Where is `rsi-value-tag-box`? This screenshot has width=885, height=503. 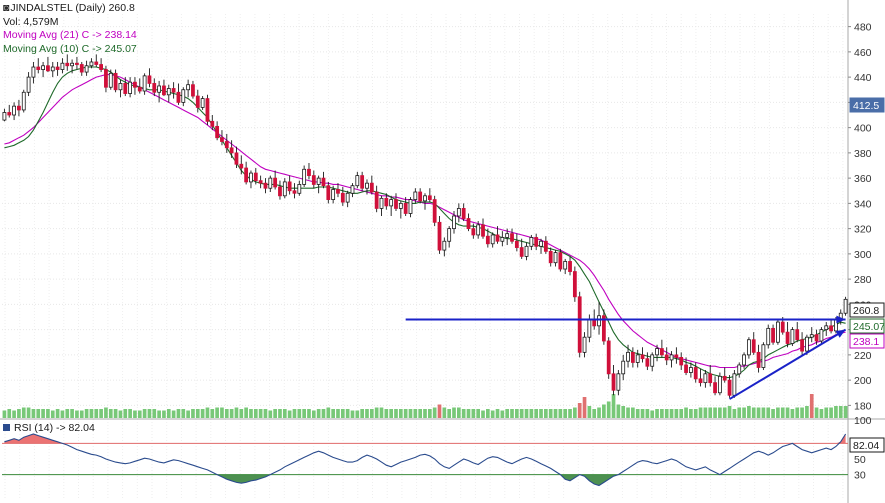
rsi-value-tag-box is located at coordinates (867, 445).